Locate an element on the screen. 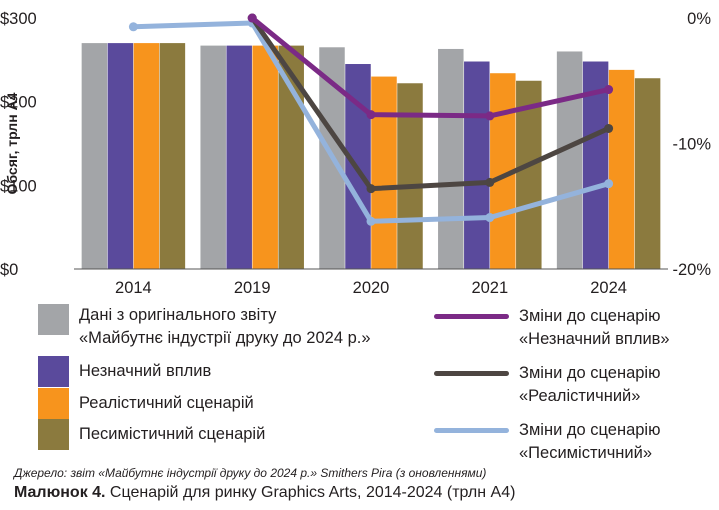 The height and width of the screenshot is (510, 719). line-series1 is located at coordinates (430, 67).